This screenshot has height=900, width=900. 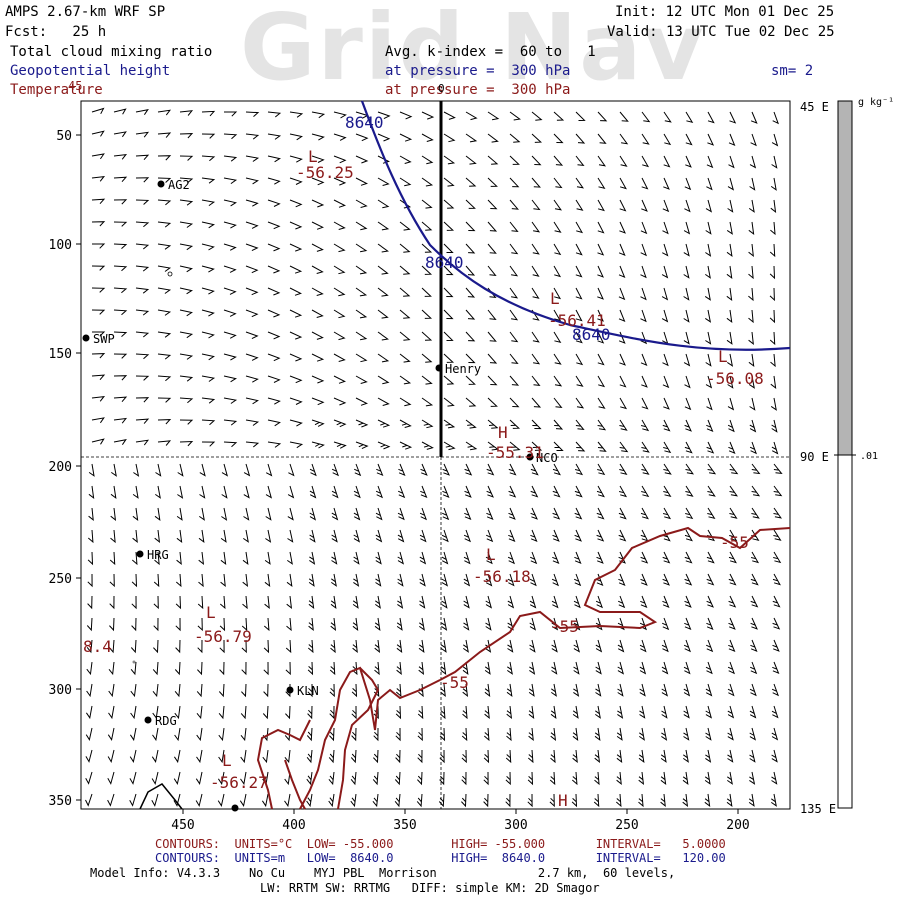 I want to click on valid-time: Valid: 13 UTC Tue 02 Dec 25, so click(x=721, y=32).